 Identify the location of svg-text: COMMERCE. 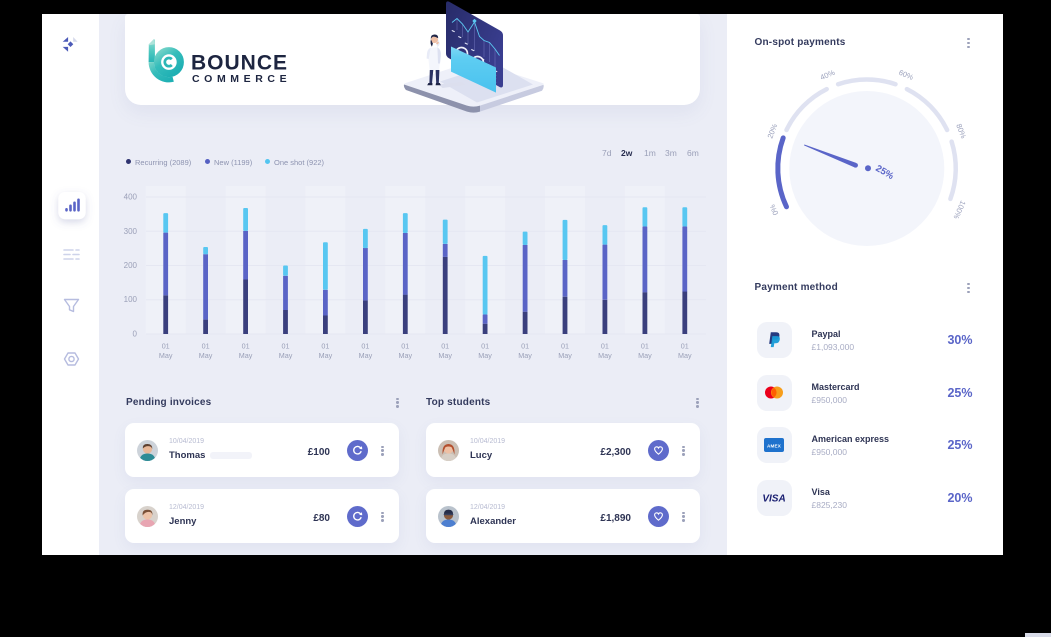
(241, 79).